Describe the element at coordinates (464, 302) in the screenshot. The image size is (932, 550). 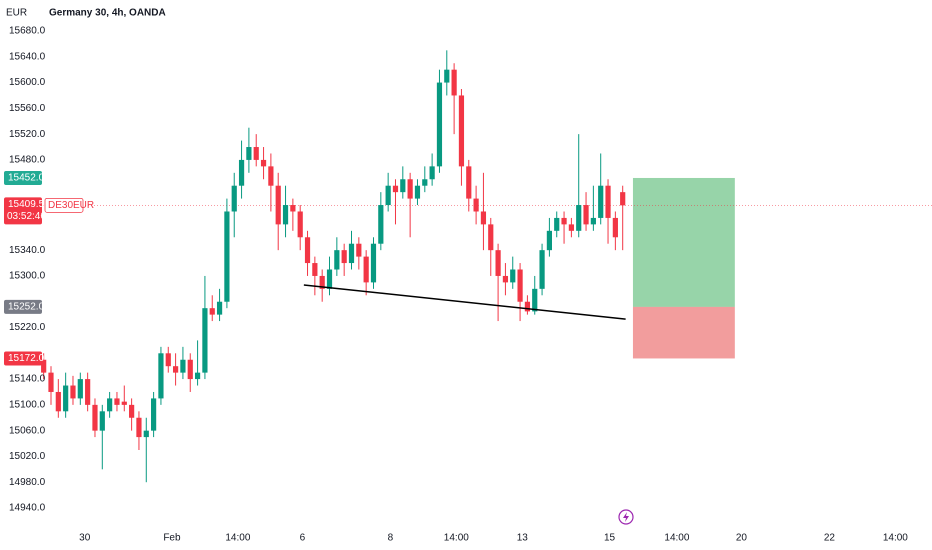
I see `trendline` at that location.